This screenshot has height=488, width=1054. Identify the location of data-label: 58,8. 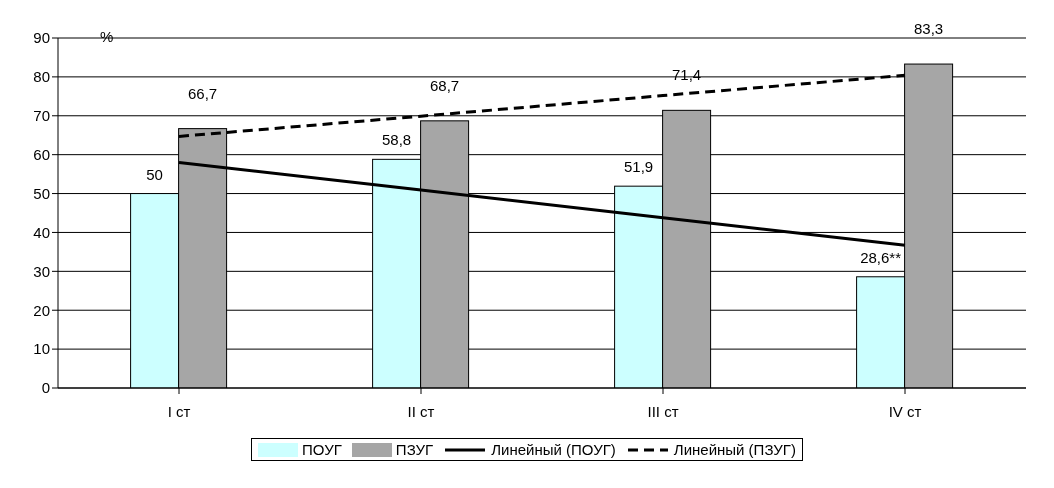
(397, 140).